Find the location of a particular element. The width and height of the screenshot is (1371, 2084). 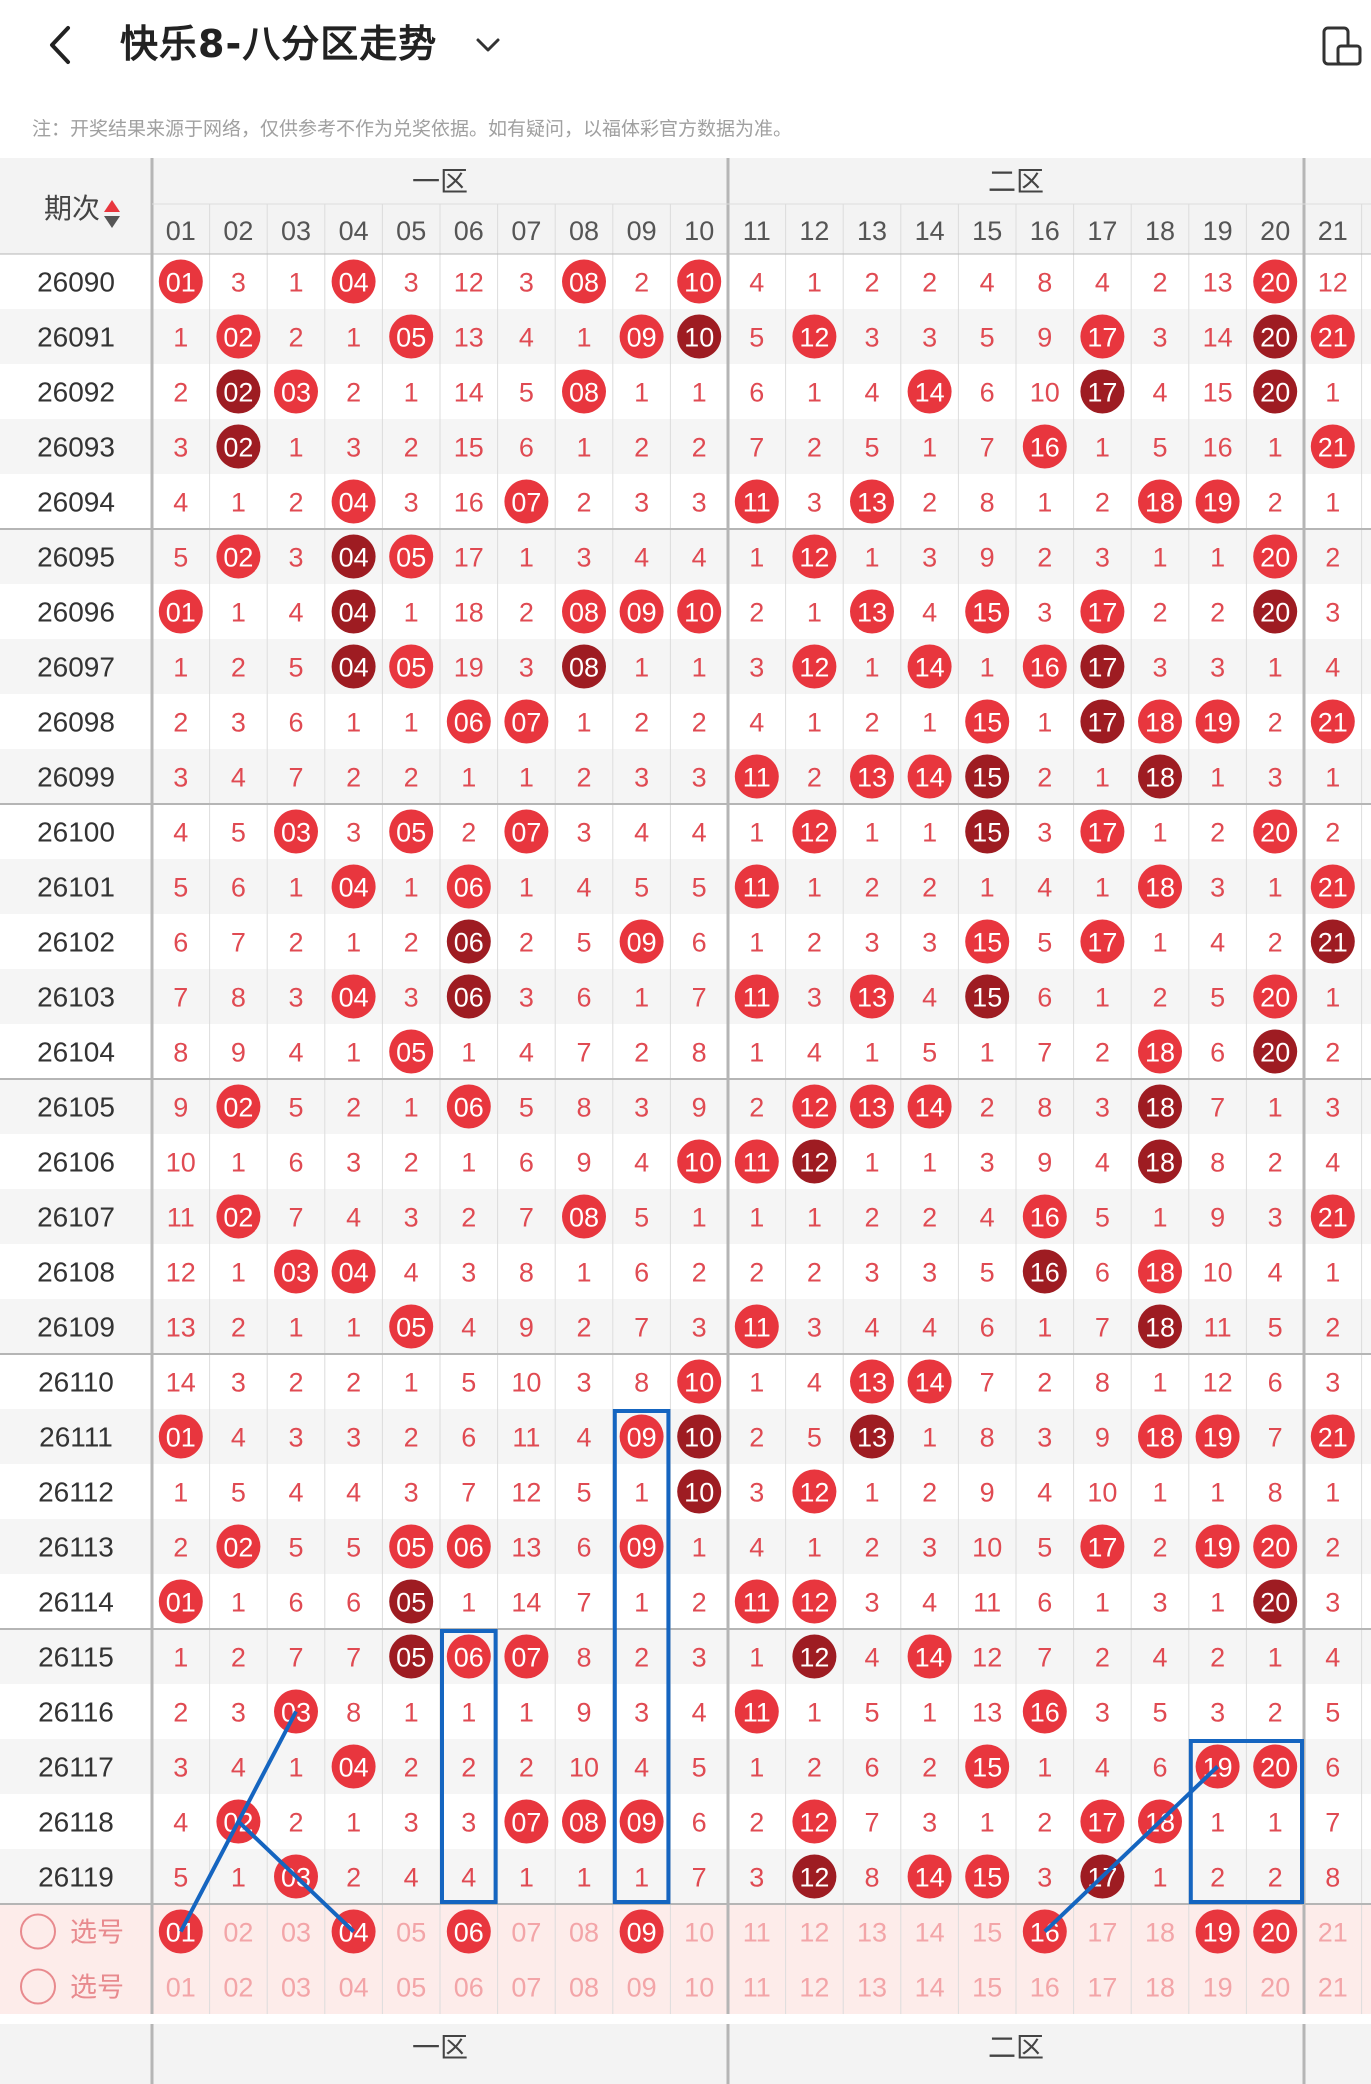

column-header: 05 is located at coordinates (411, 231).